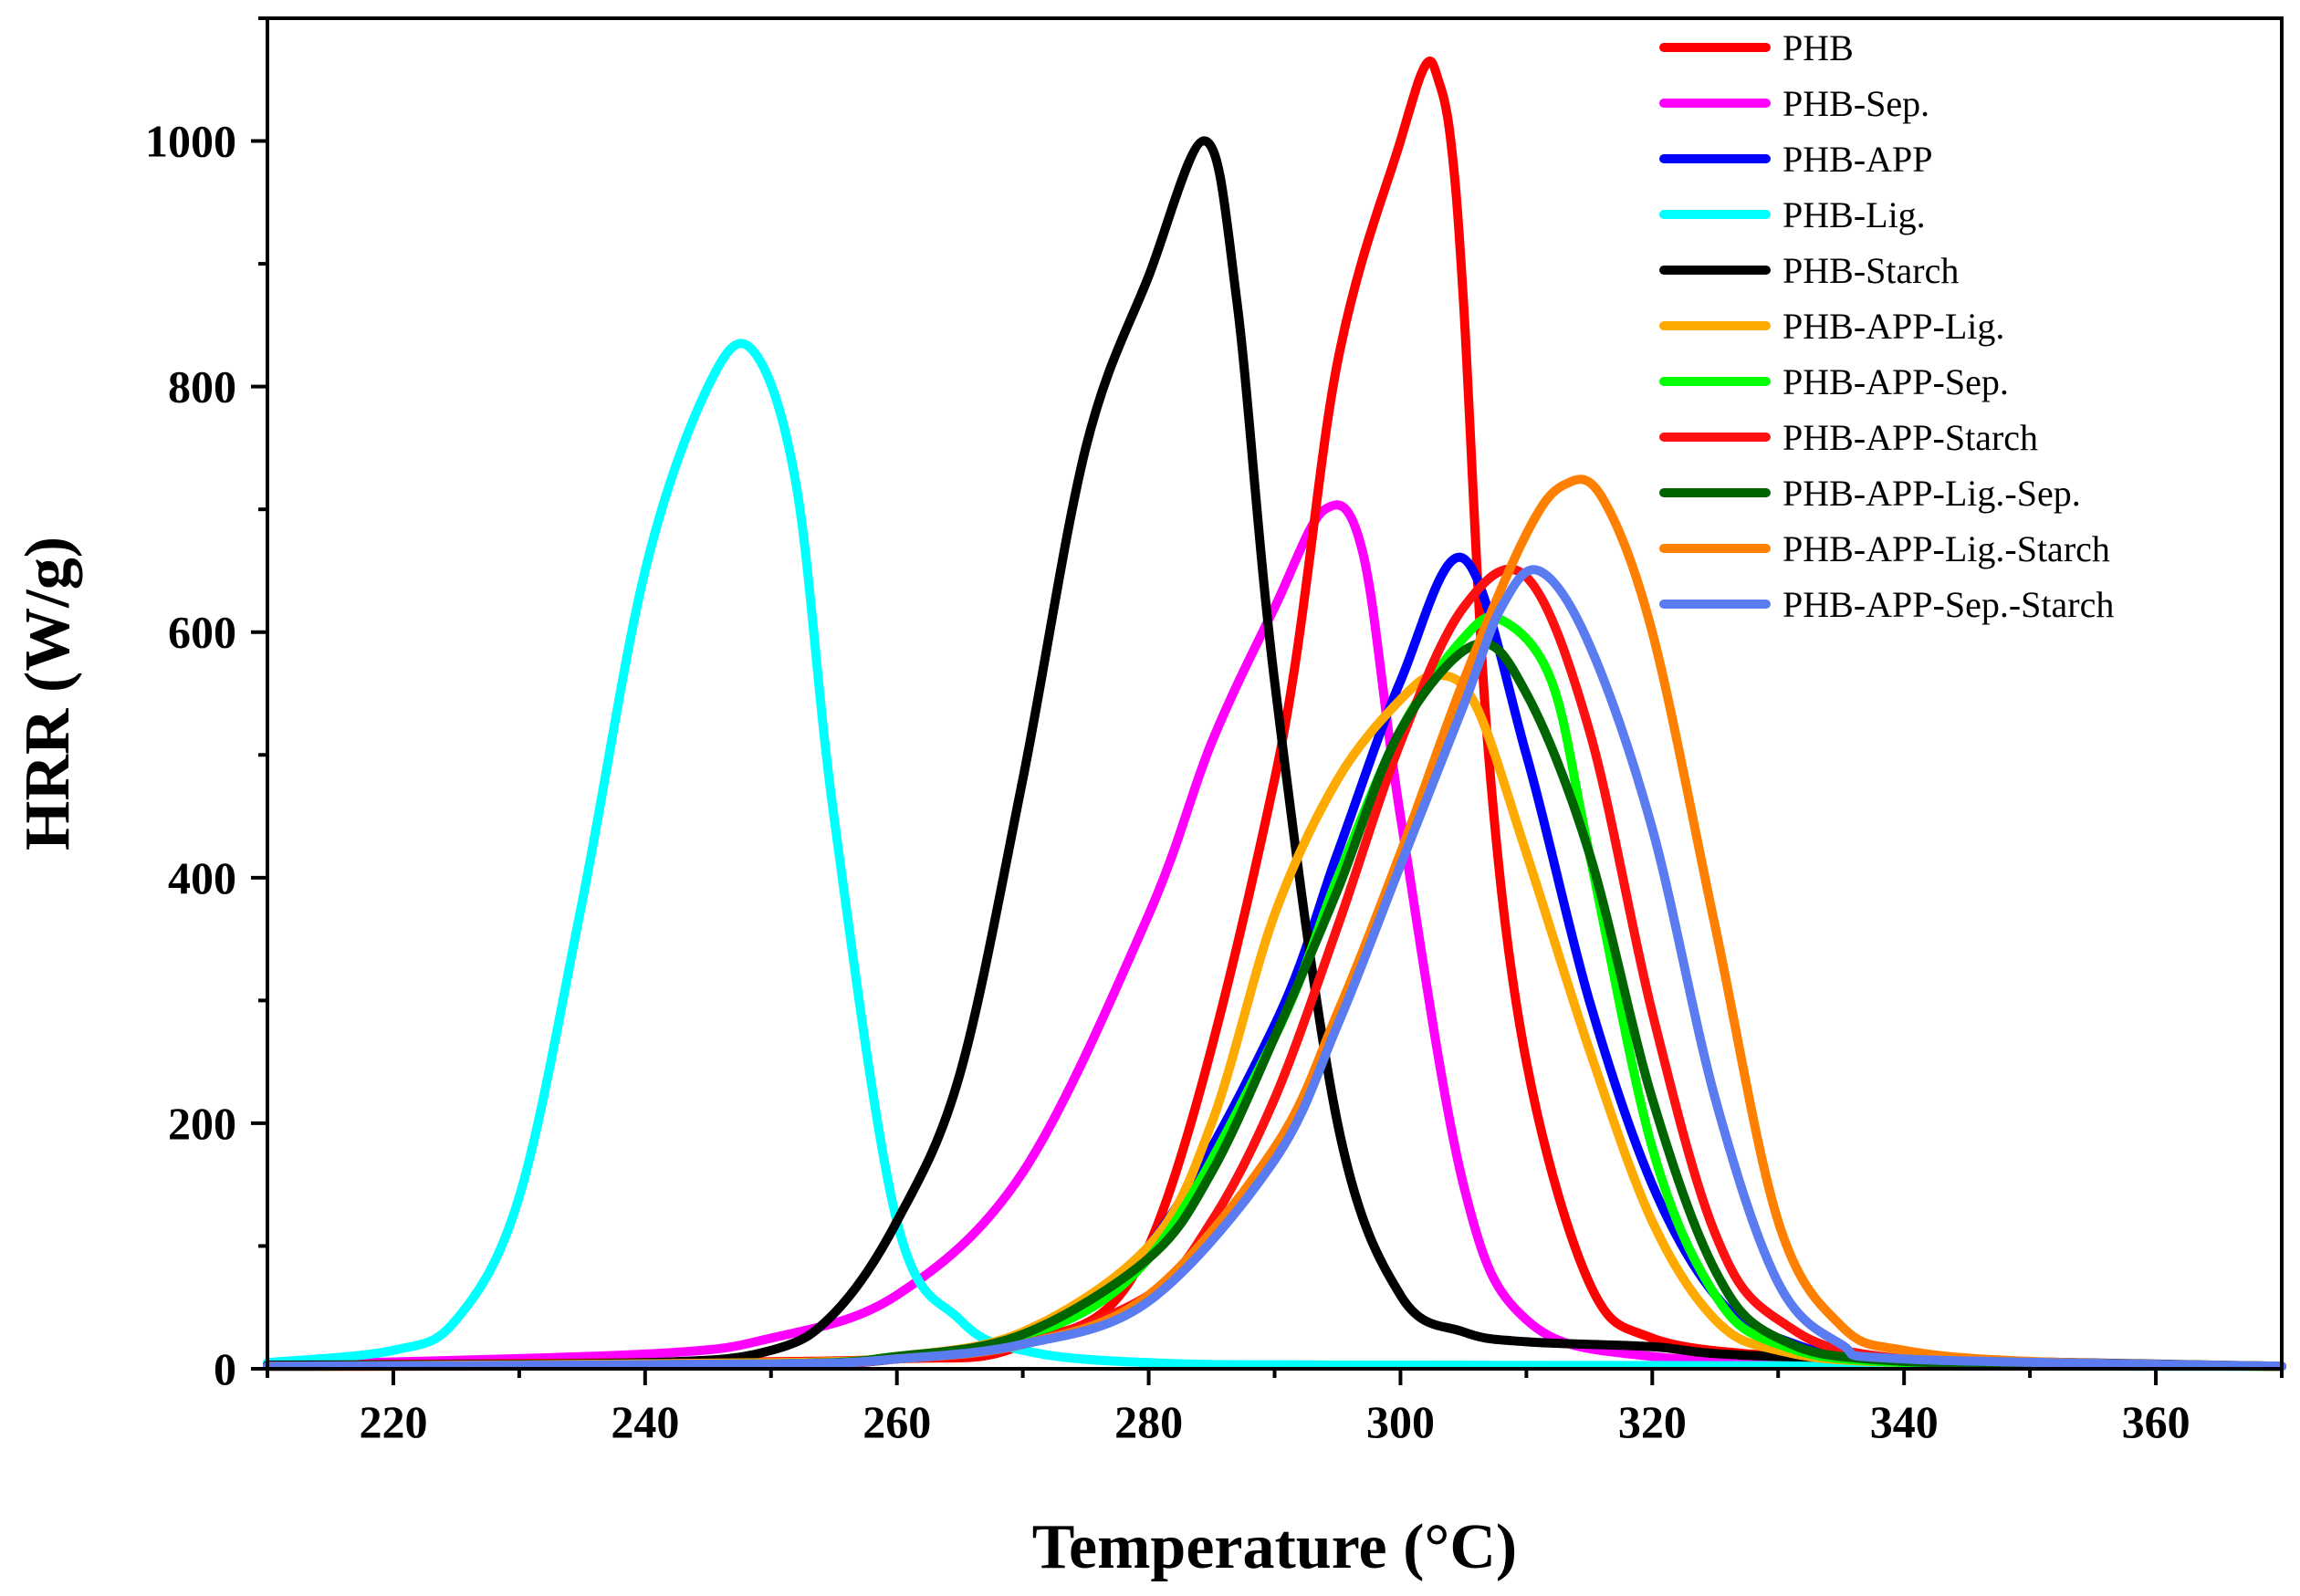 The image size is (2300, 1596). What do you see at coordinates (1148, 1422) in the screenshot?
I see `x-tick-label: 280` at bounding box center [1148, 1422].